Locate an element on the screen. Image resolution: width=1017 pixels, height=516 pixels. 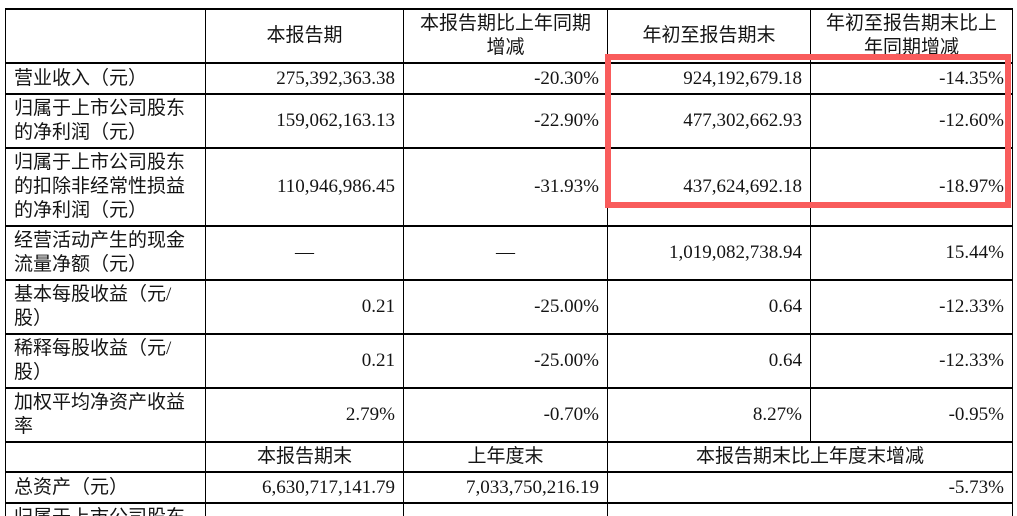
cell-value: 6,630,717,141.79 is located at coordinates (304, 487).